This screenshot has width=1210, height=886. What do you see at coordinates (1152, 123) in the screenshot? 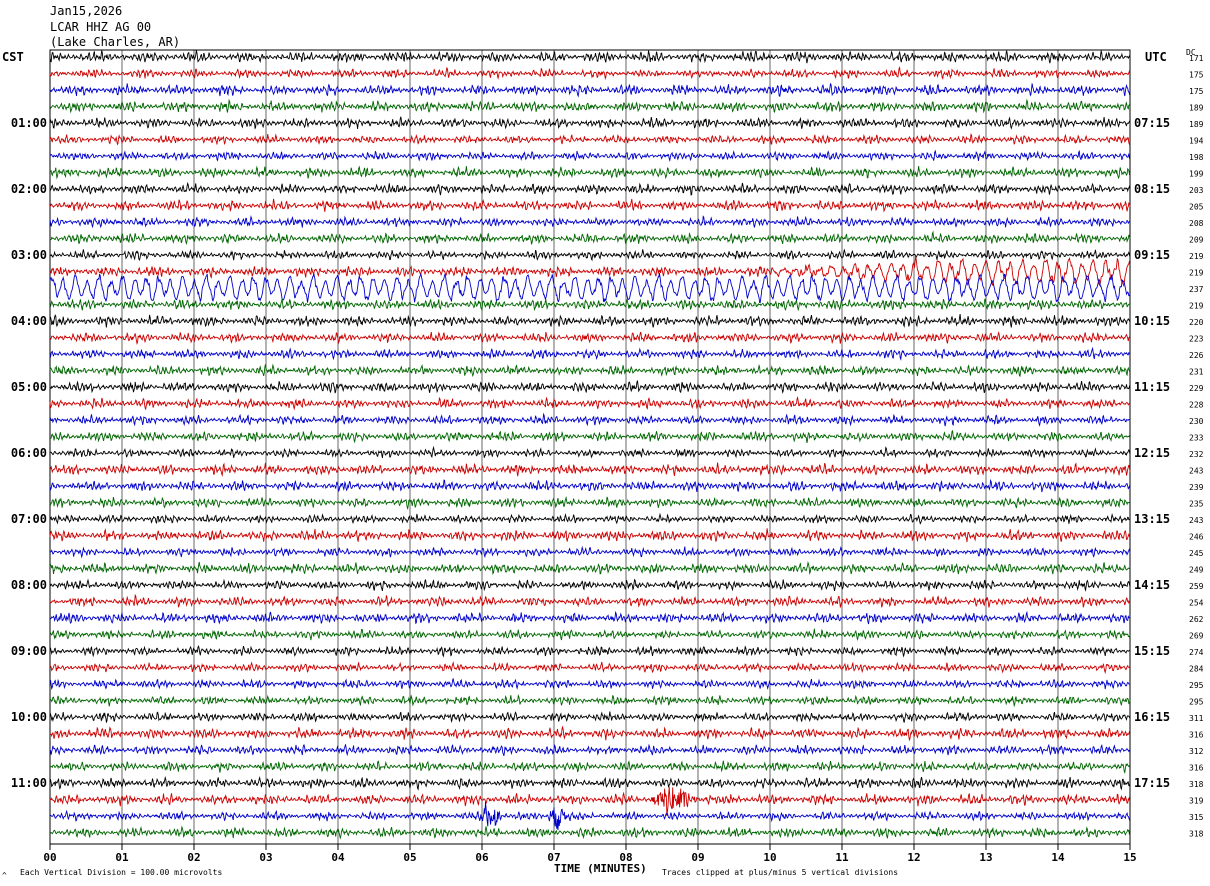
I see `right-hour-label: 07:15` at bounding box center [1152, 123].